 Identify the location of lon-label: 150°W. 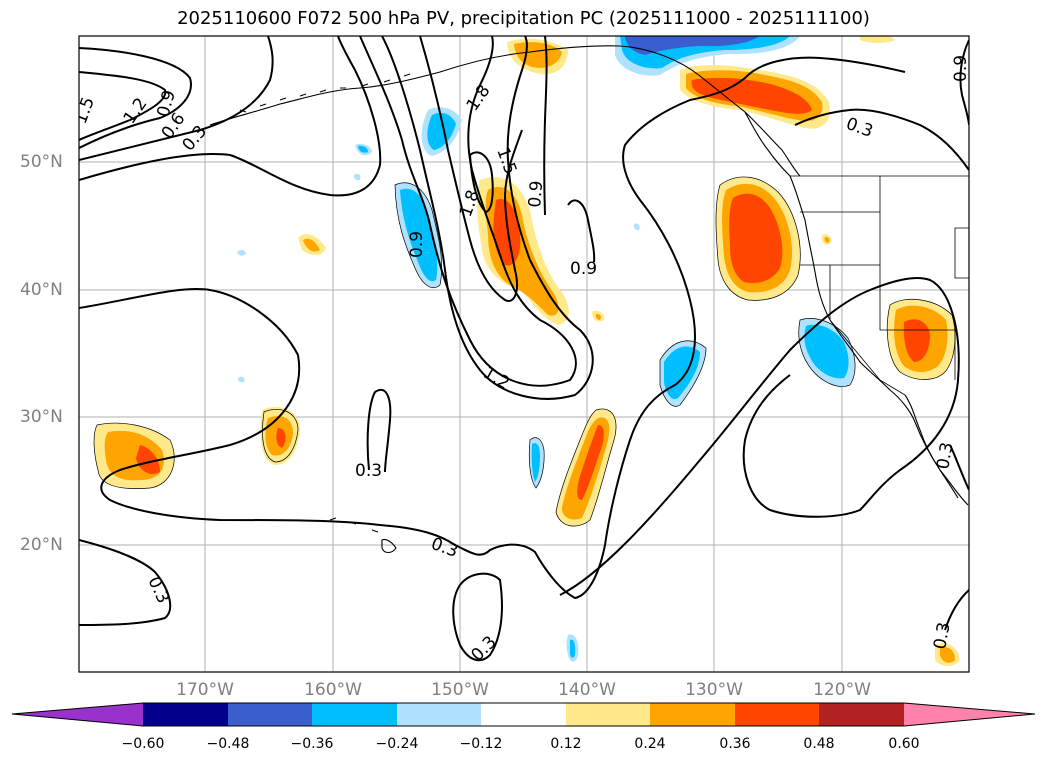
(460, 690).